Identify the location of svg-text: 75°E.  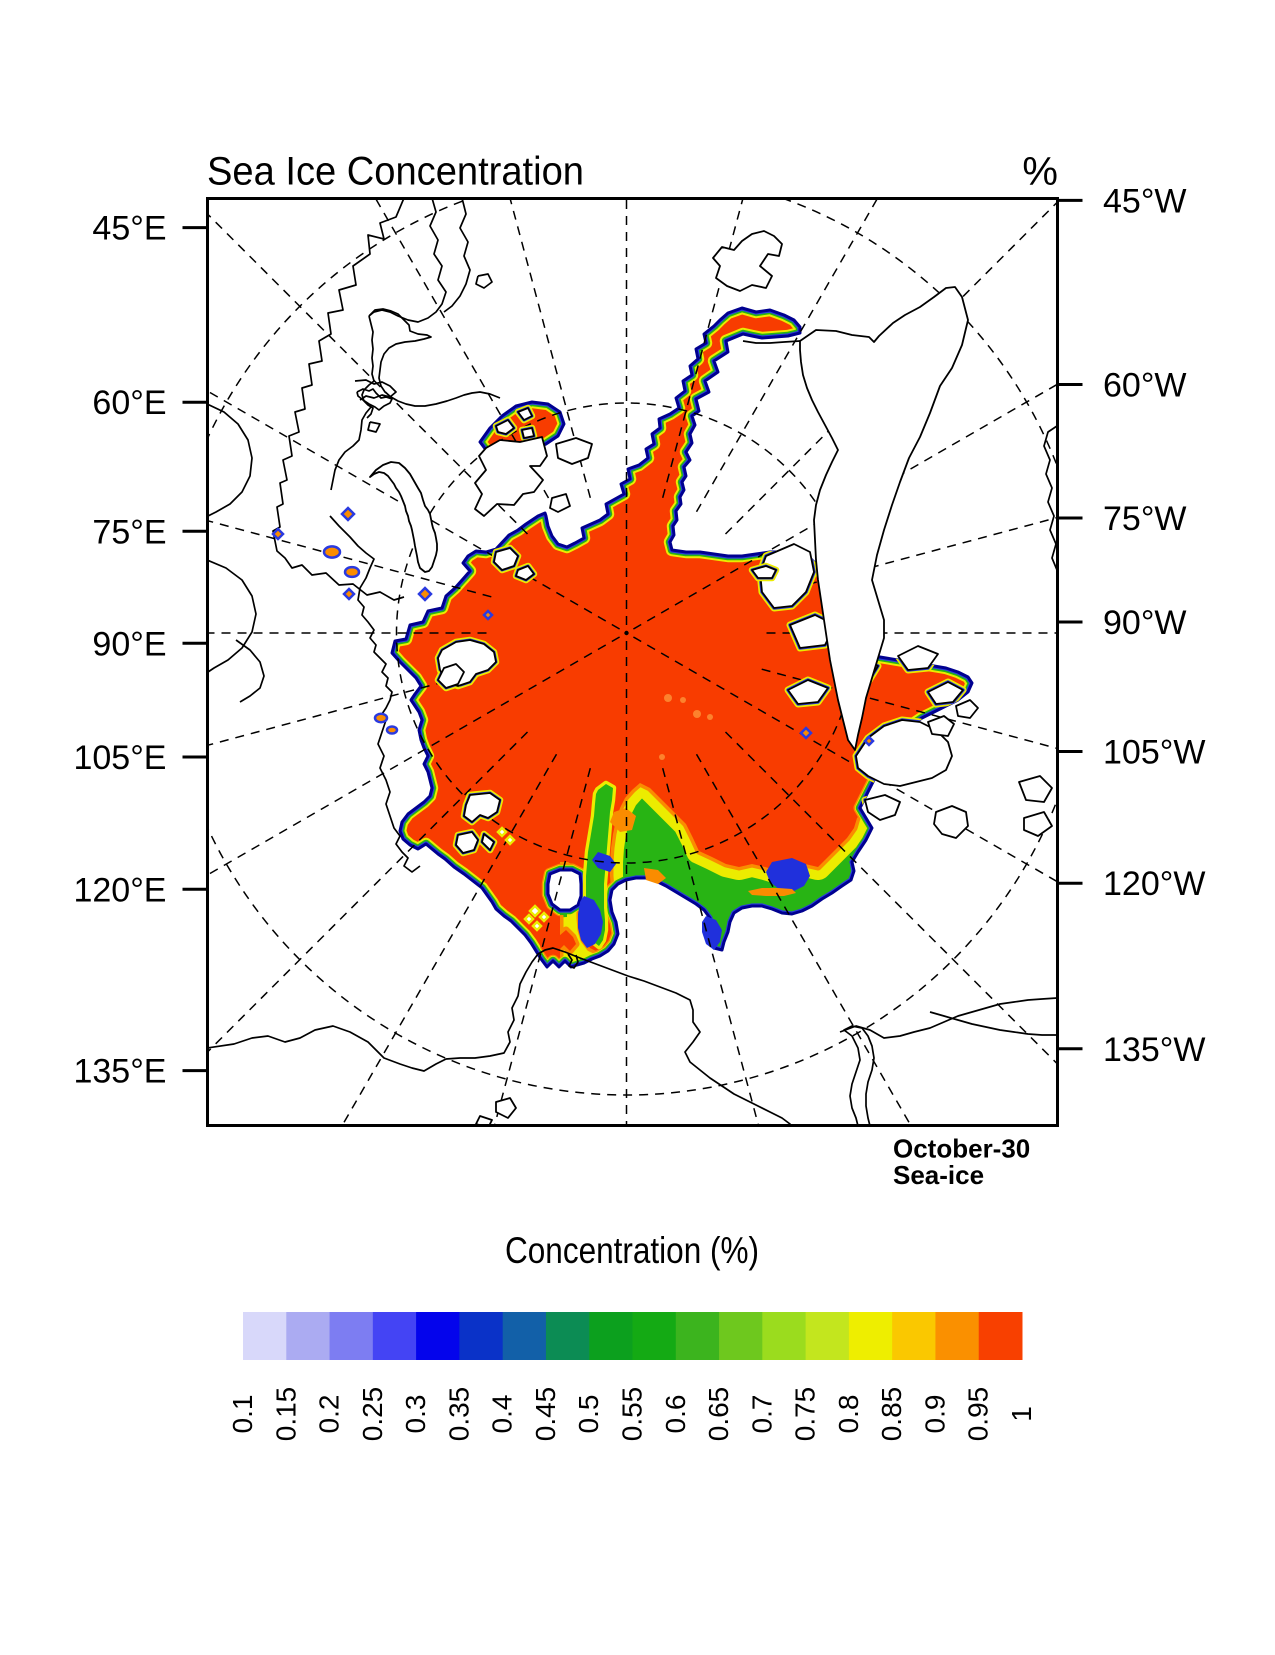
(129, 532).